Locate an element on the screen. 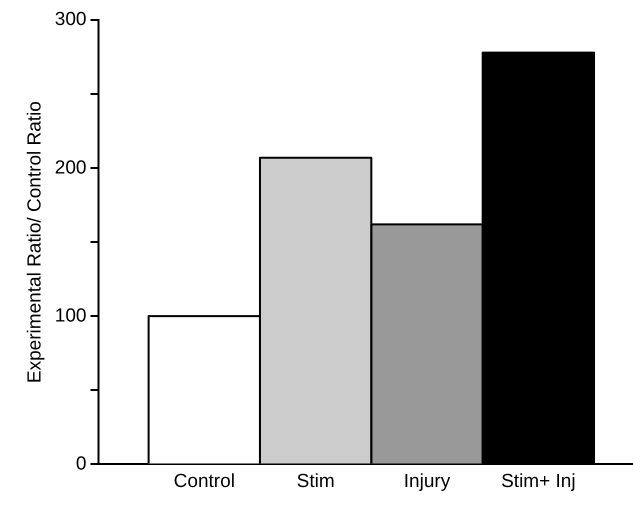  y-tick-label: 200 is located at coordinates (70, 167).